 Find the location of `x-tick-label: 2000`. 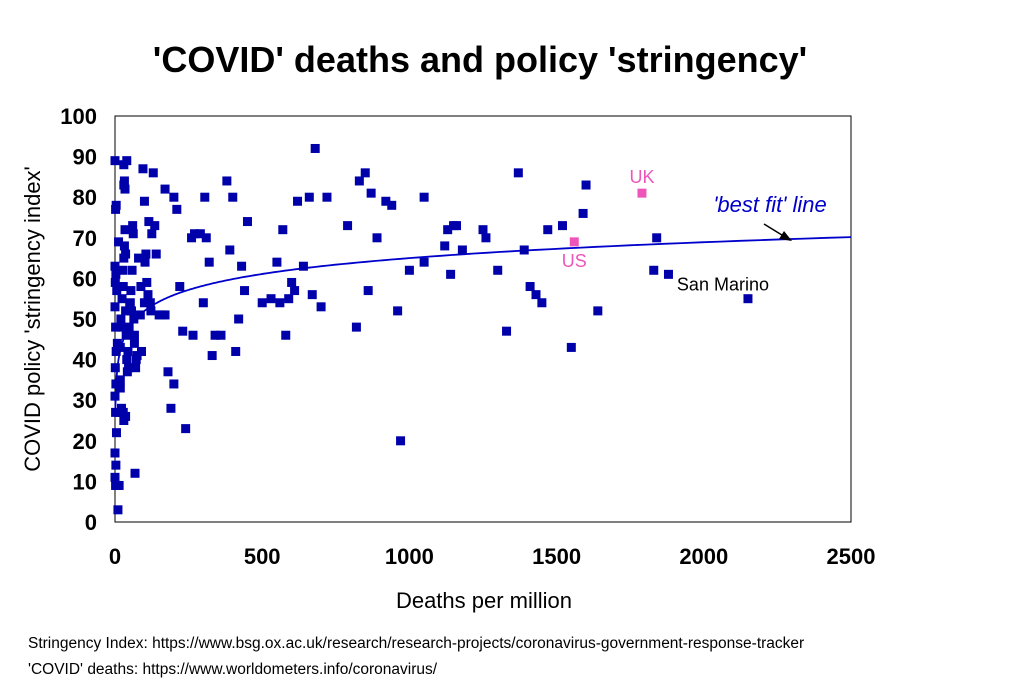

x-tick-label: 2000 is located at coordinates (703, 556).